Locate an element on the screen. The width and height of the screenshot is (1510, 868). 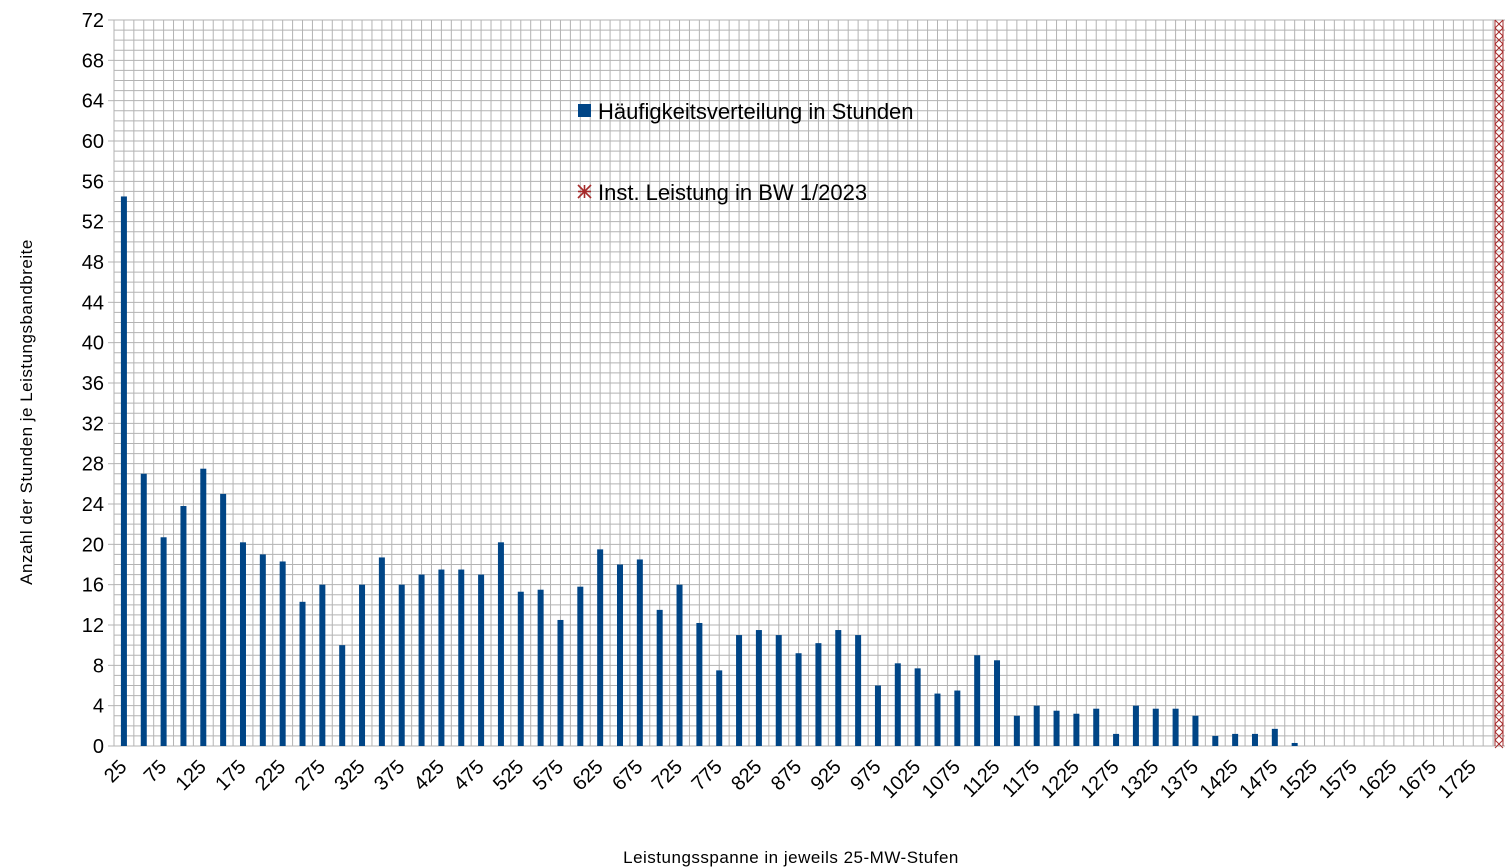
y-tick-label: 12 is located at coordinates (93, 626).